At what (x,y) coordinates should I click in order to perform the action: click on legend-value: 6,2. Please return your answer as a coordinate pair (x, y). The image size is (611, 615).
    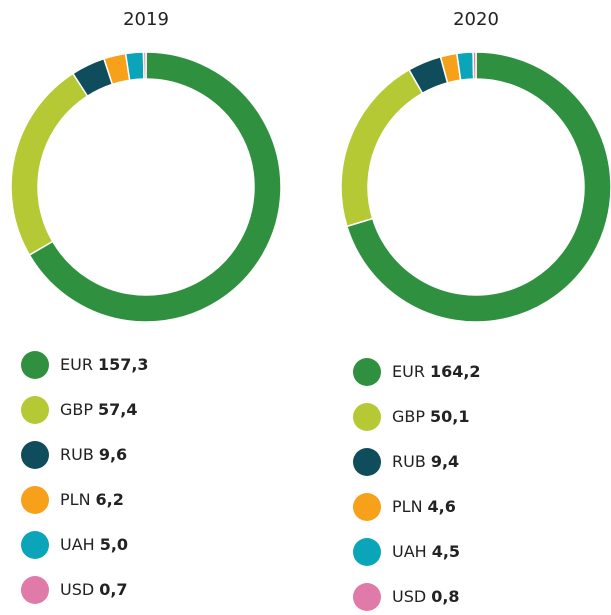
    Looking at the image, I should click on (110, 499).